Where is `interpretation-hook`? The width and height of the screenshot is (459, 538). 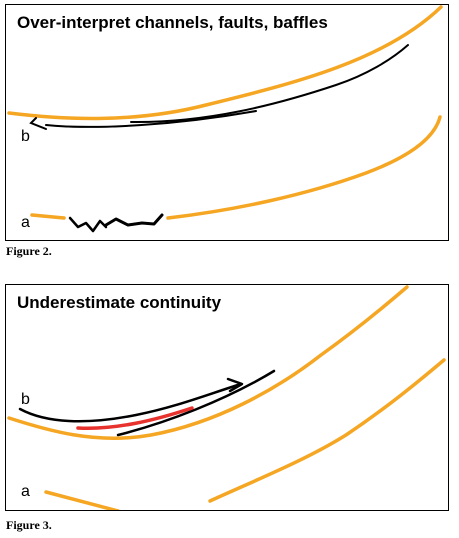 interpretation-hook is located at coordinates (38, 123).